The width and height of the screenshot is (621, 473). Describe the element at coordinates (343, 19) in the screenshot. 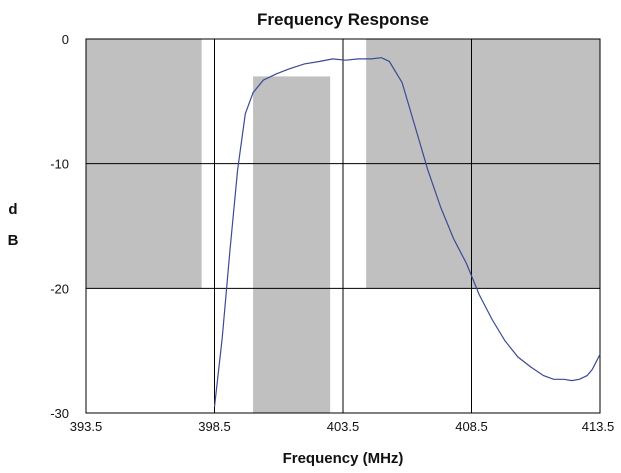

I see `chart-title: Frequency Response` at that location.